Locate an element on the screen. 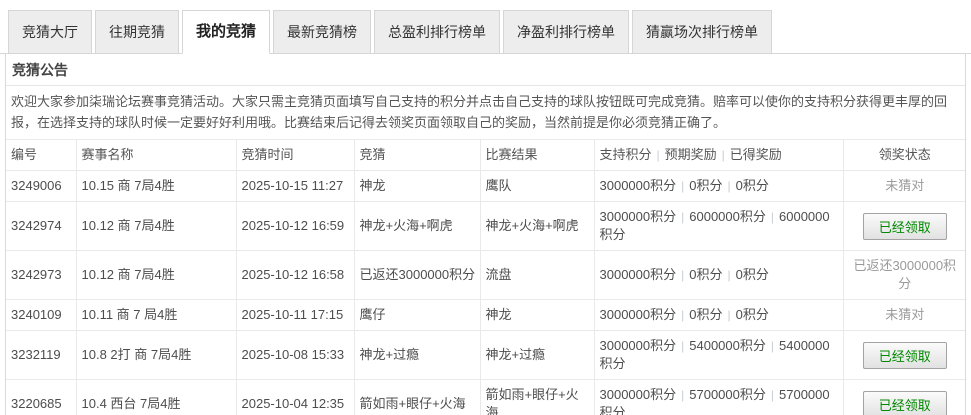  notice-title: 竞猜公告 is located at coordinates (485, 70).